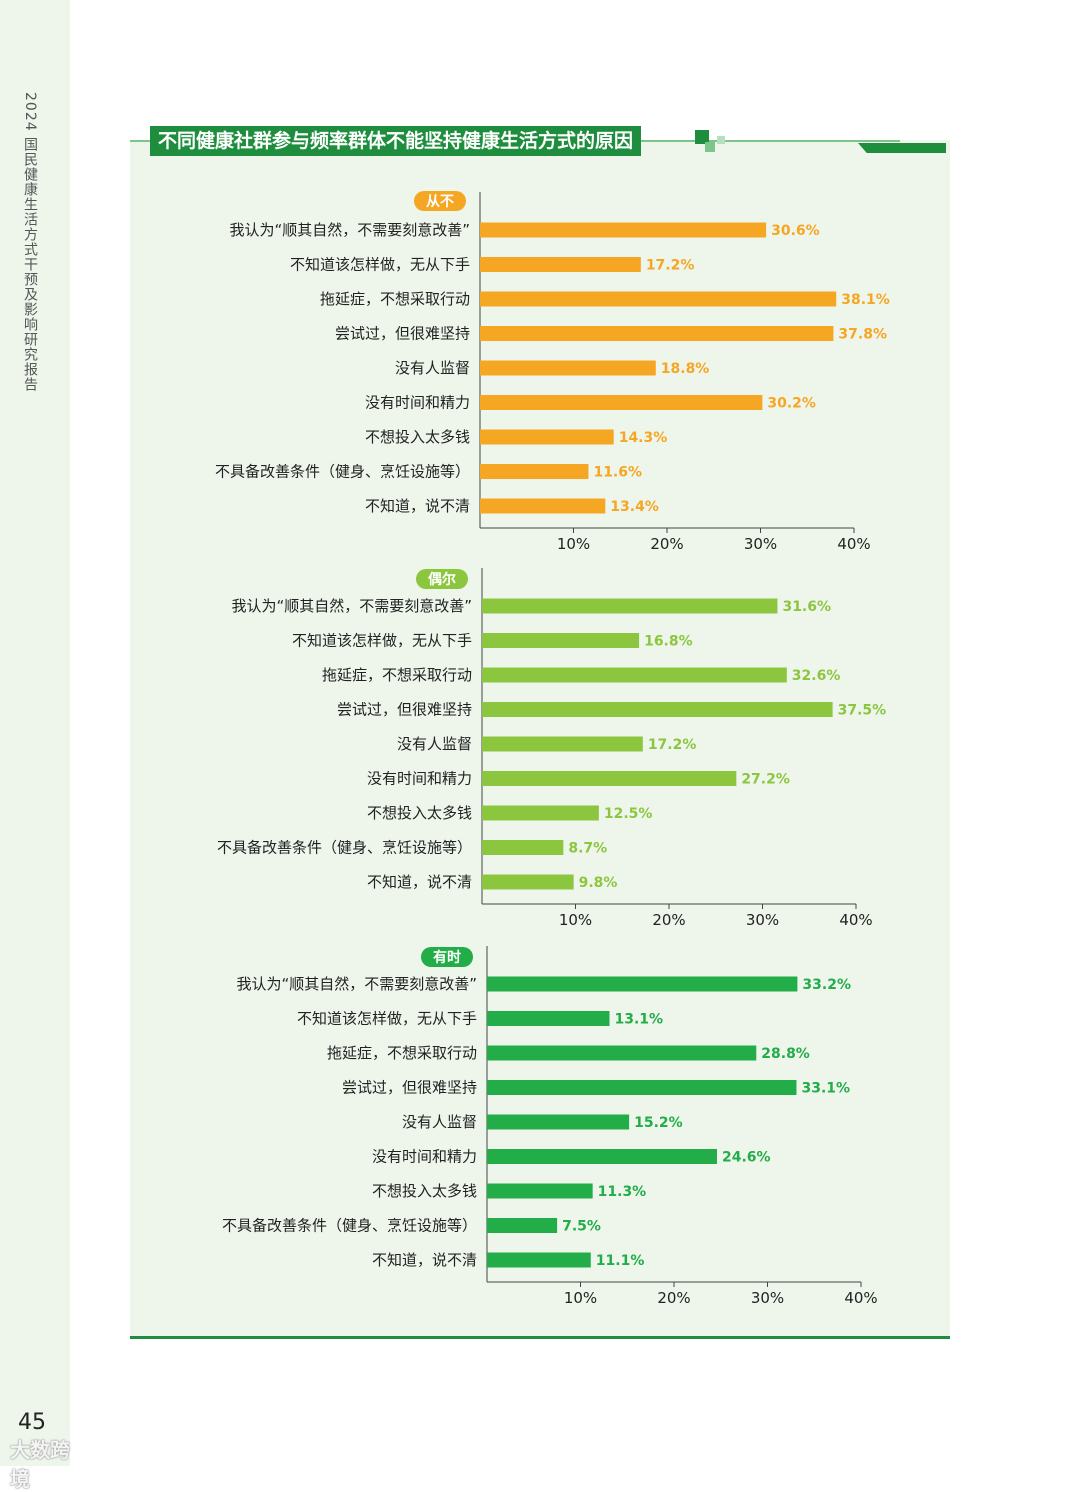 This screenshot has height=1492, width=1080. I want to click on value-label: 30.2%, so click(791, 404).